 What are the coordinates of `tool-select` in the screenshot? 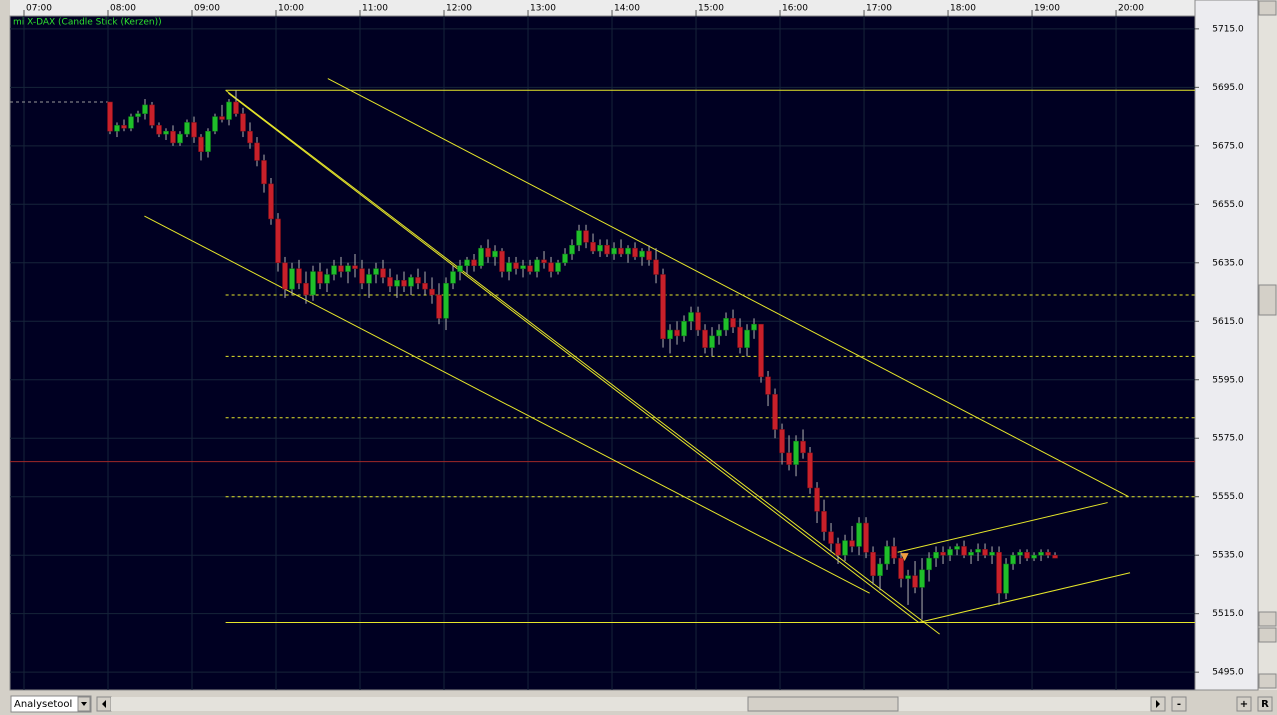 It's located at (51, 704).